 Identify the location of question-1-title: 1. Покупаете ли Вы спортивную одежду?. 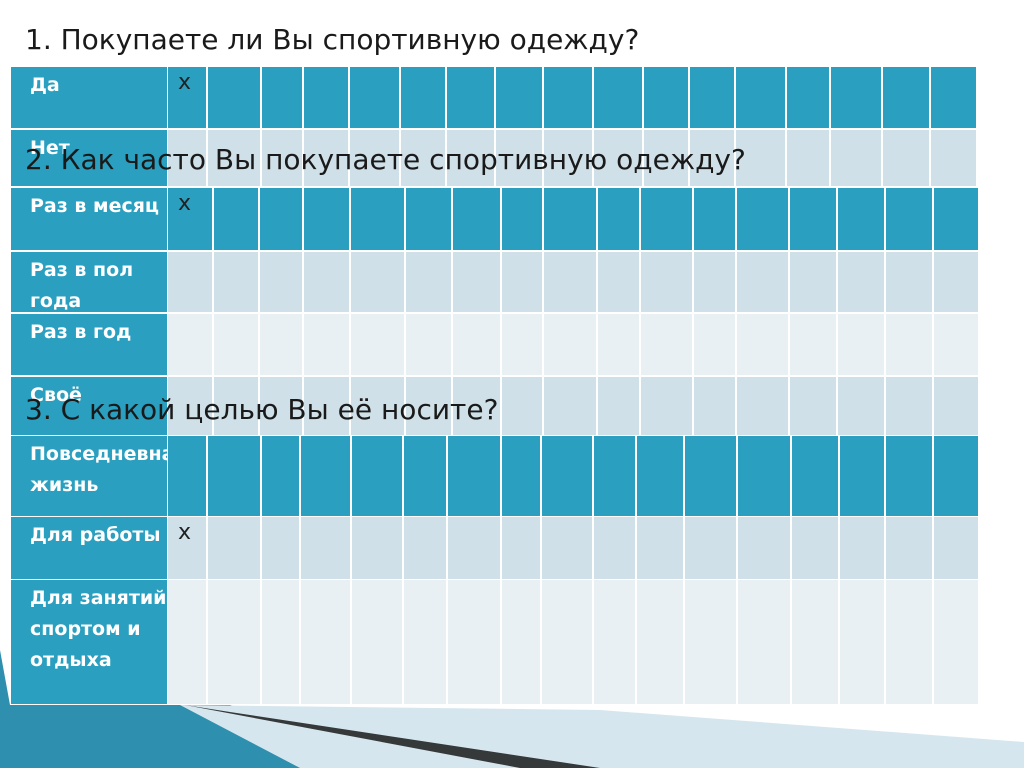
(332, 39).